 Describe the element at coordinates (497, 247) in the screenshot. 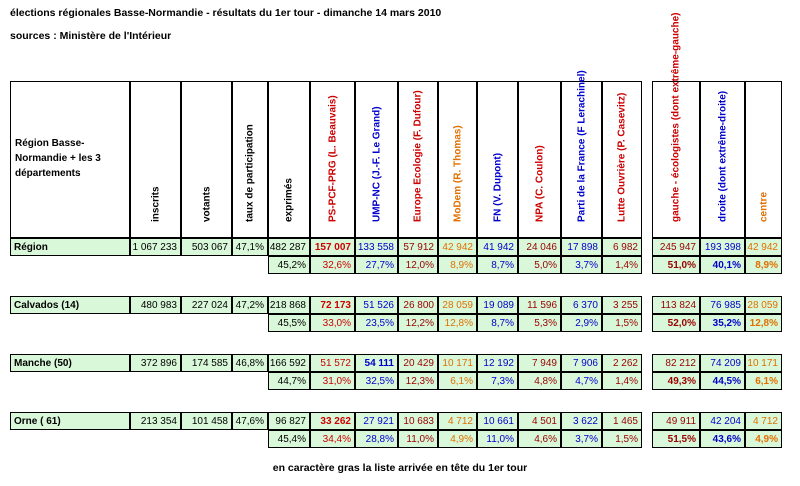

I see `value-cell: 41 942` at that location.